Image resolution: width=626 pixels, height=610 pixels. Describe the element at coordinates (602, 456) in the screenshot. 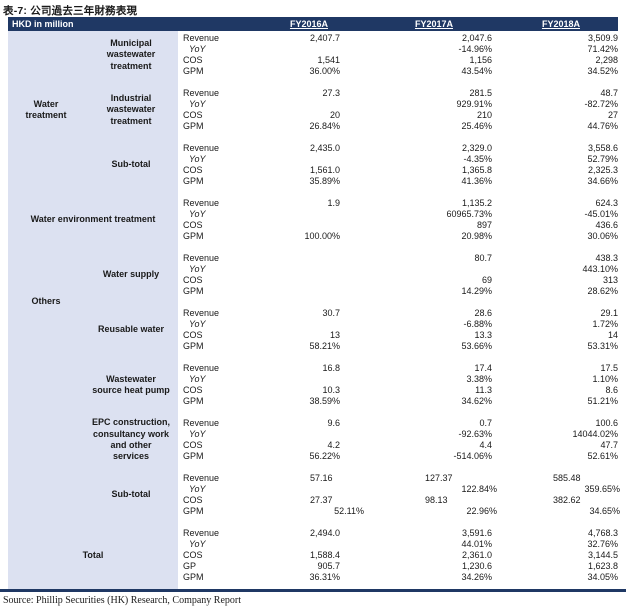

I see `value-cell: 52.61%` at that location.